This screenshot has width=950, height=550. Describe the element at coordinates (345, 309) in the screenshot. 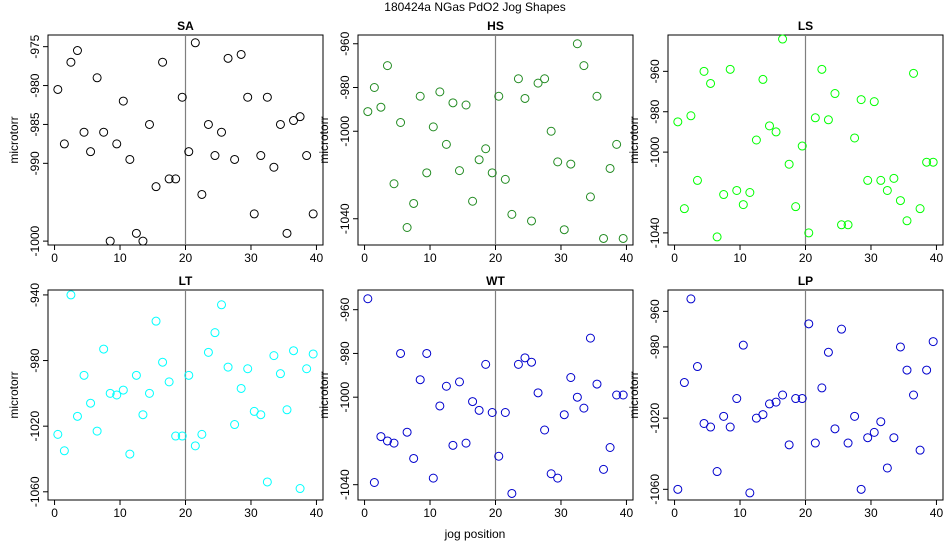

I see `y-tick-label: -960` at that location.